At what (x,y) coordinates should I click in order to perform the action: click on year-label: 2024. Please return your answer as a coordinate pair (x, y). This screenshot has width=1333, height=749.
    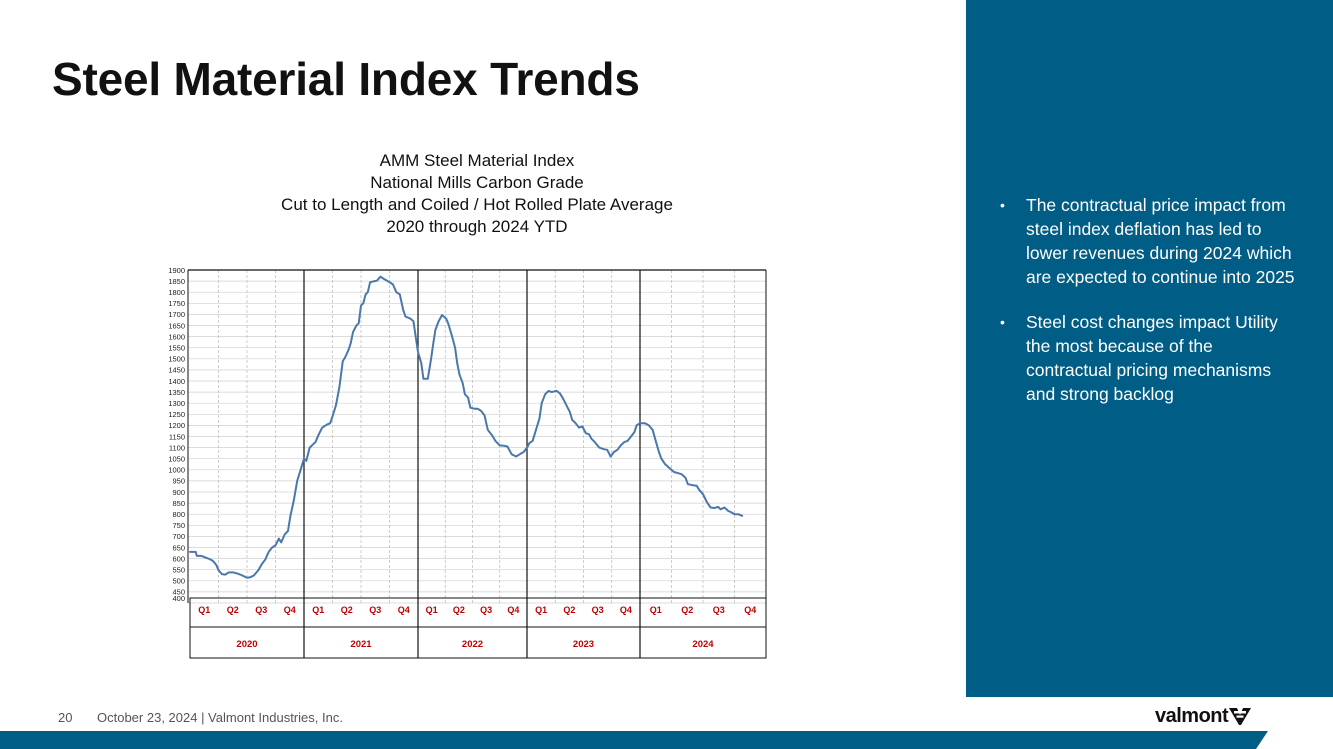
    Looking at the image, I should click on (703, 644).